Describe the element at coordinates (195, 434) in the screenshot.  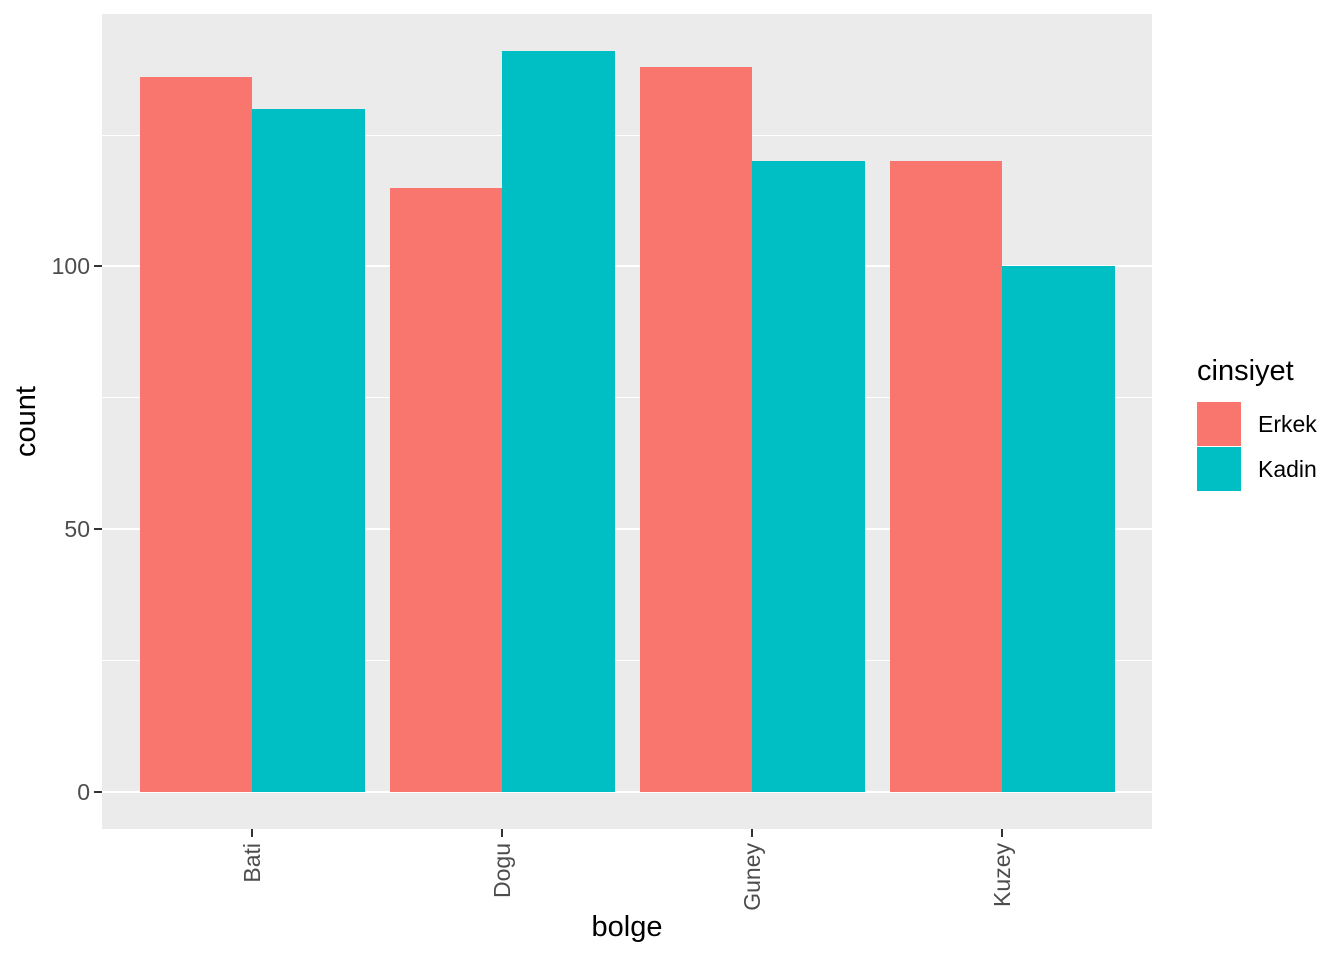
I see `bar-Bati-Erkek` at that location.